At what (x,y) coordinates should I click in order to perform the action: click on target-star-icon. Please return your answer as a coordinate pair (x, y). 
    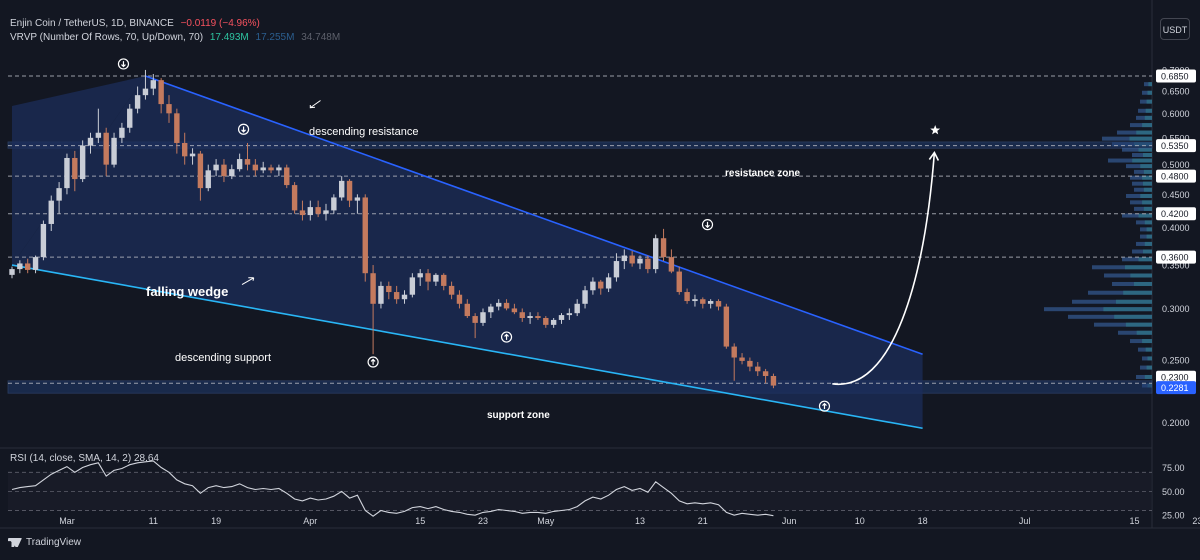
    Looking at the image, I should click on (935, 130).